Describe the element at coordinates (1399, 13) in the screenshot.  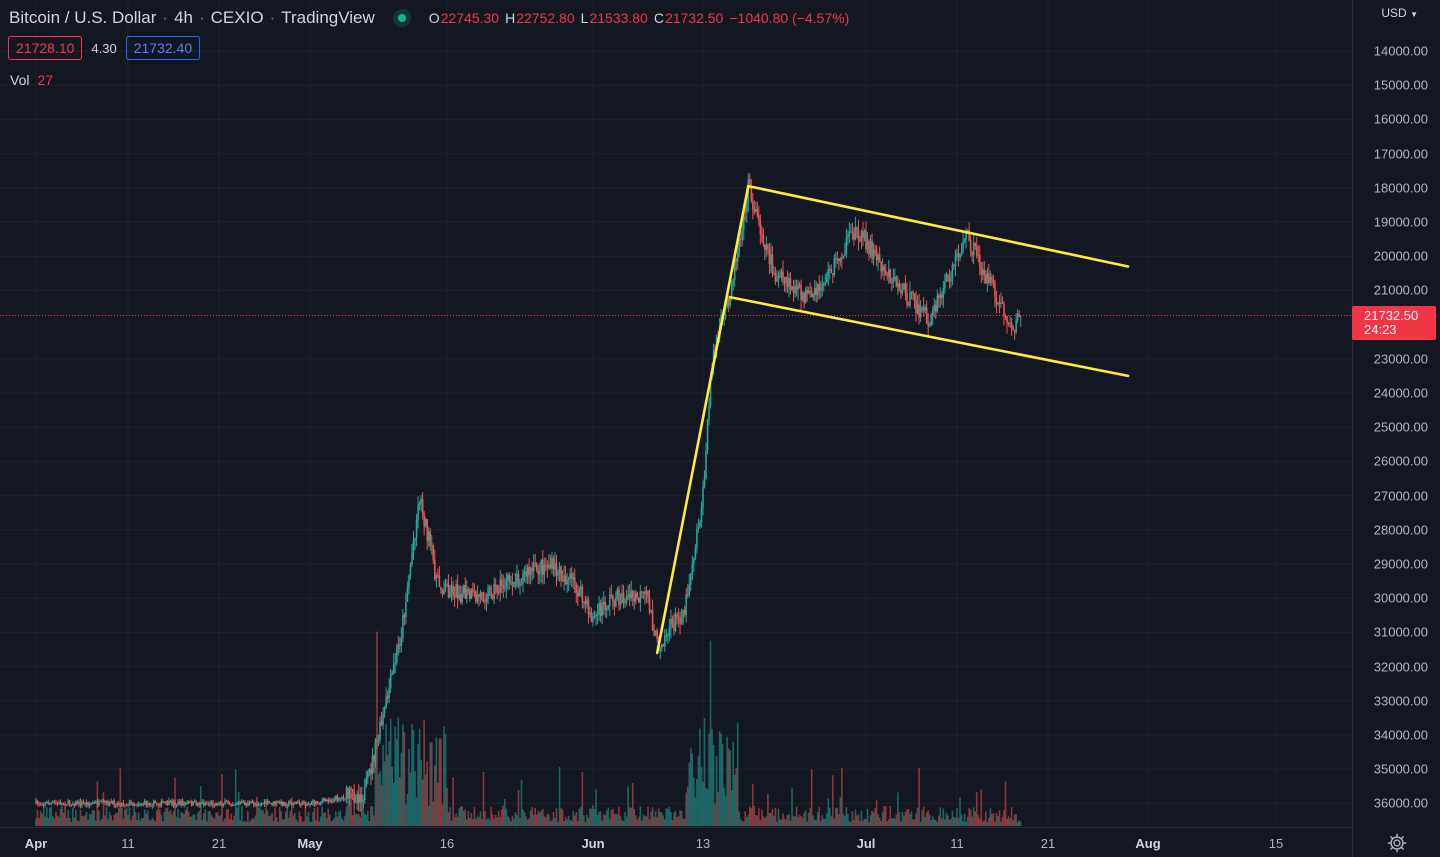
I see `currency-selector: USD ▼` at that location.